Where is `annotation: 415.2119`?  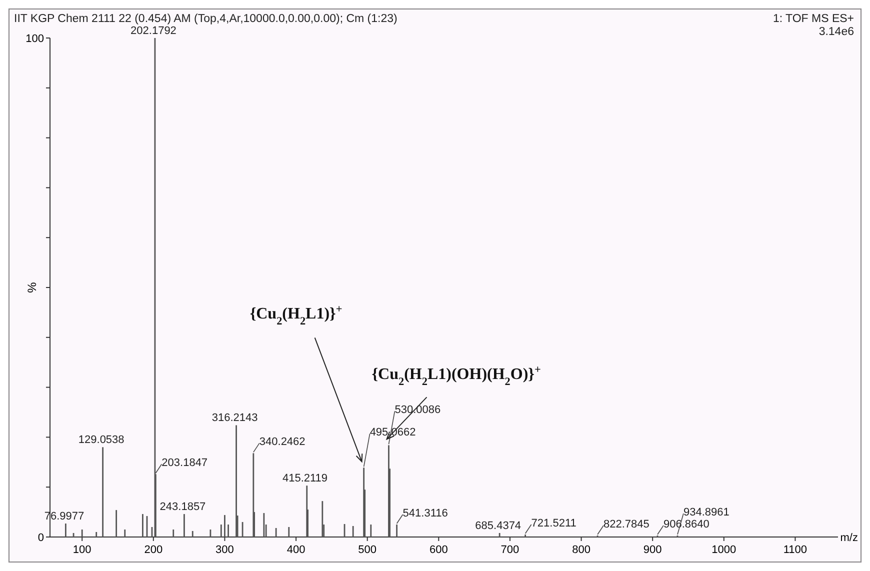
annotation: 415.2119 is located at coordinates (305, 478).